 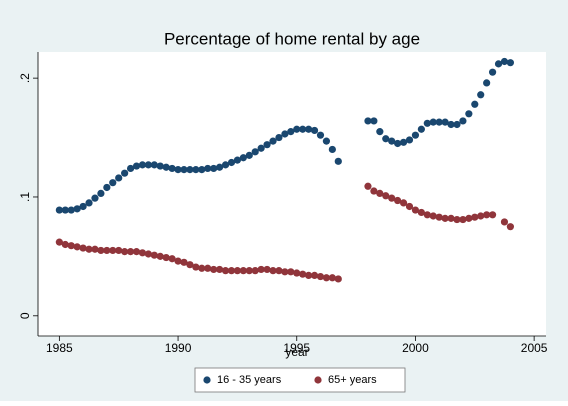 What do you see at coordinates (296, 352) in the screenshot?
I see `x-axis-label: year` at bounding box center [296, 352].